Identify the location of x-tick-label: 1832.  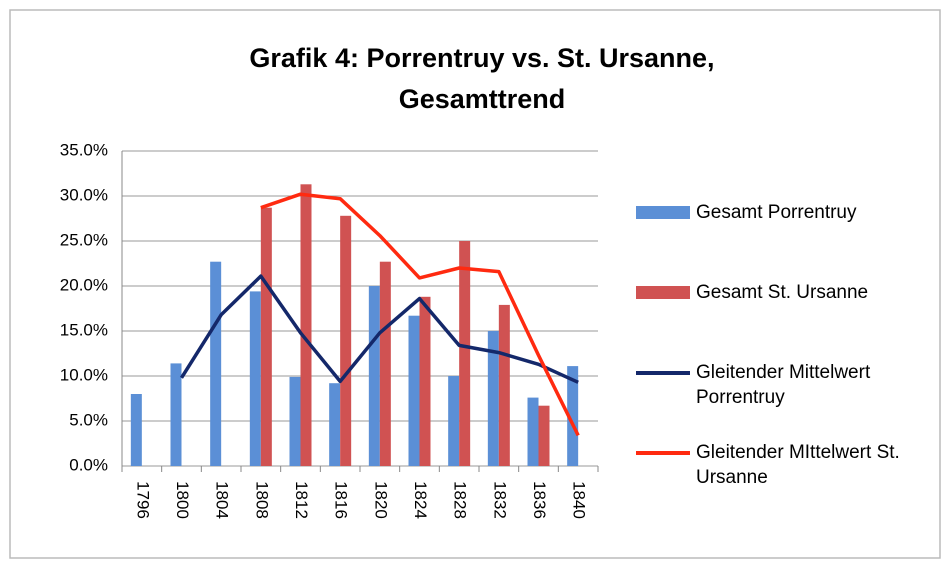
(499, 500).